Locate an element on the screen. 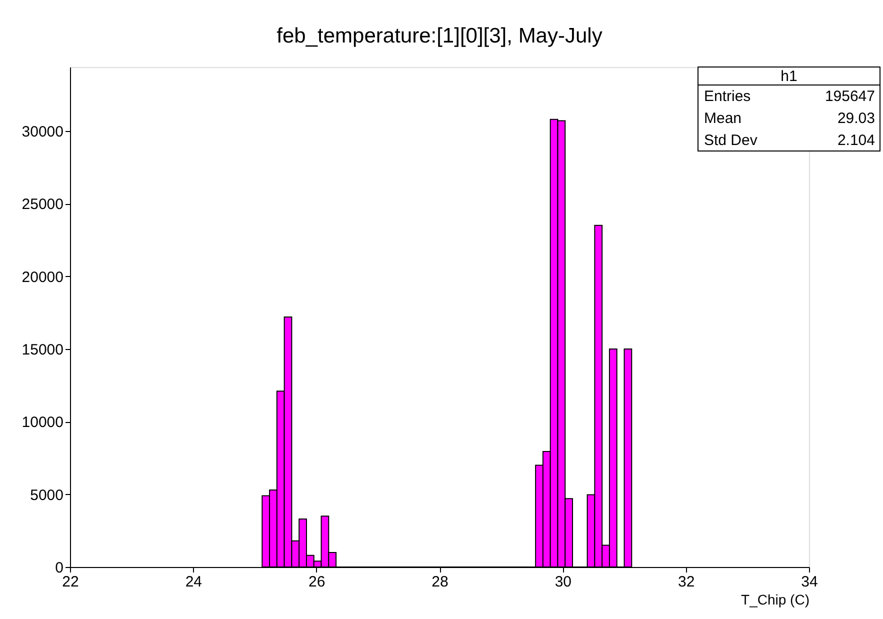 Image resolution: width=883 pixels, height=619 pixels. x-tick-label: 26 is located at coordinates (317, 582).